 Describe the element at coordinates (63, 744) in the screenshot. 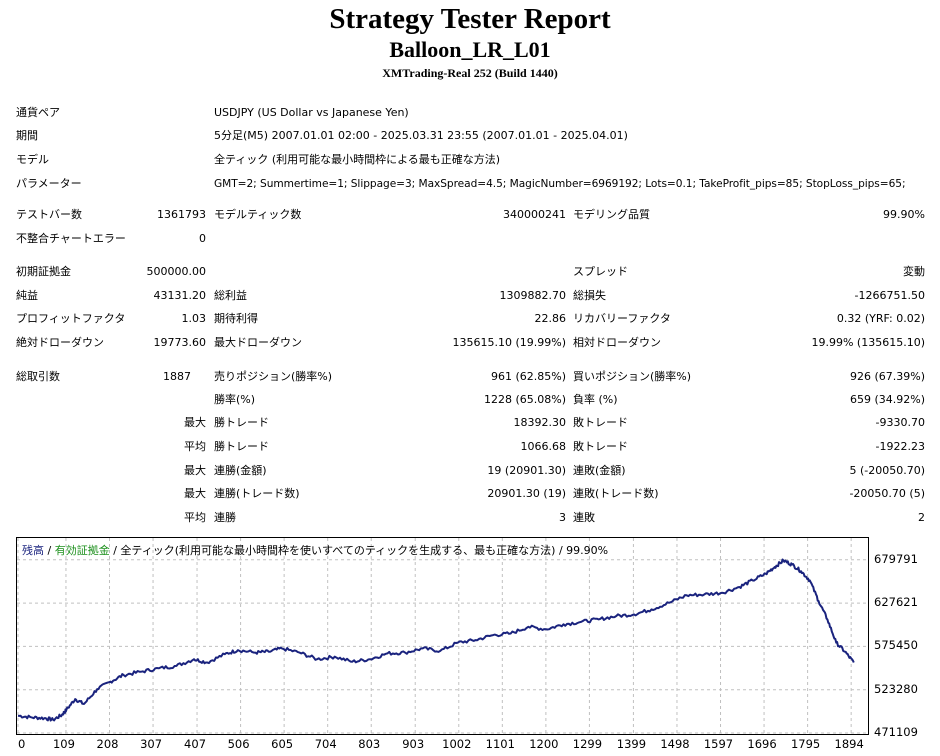

I see `x-tick-label: 109` at that location.